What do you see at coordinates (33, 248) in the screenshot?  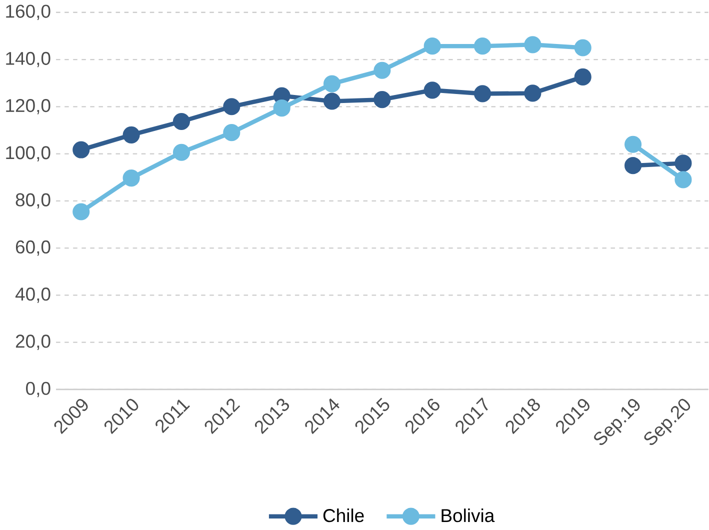 I see `y-tick-label: 60,0` at bounding box center [33, 248].